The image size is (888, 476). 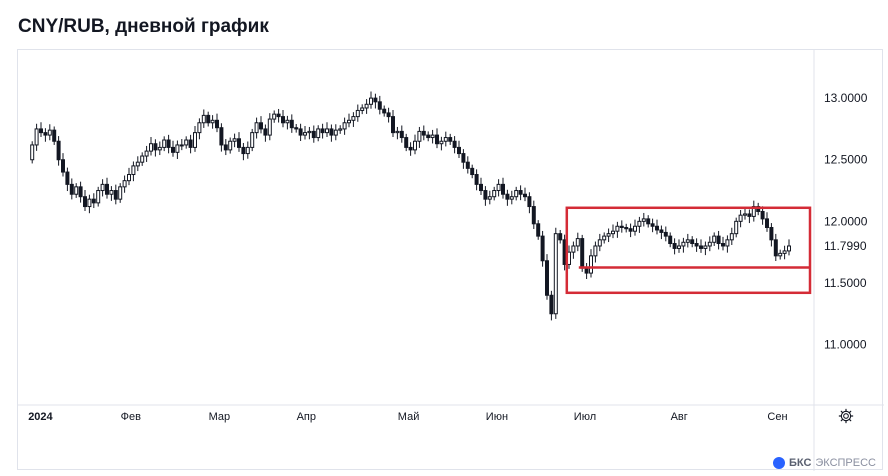 I want to click on annotation-rectangle, so click(x=688, y=250).